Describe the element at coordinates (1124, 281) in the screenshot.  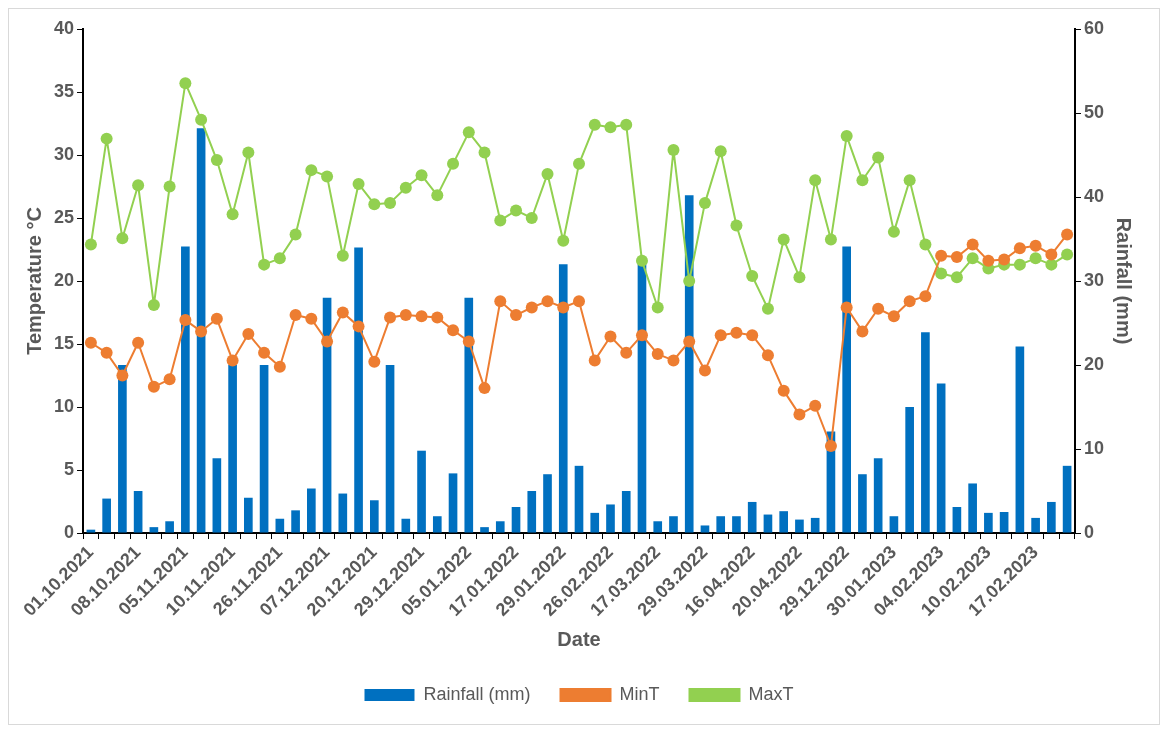
I see `y2-axis-title: Rainfall (mm)` at that location.